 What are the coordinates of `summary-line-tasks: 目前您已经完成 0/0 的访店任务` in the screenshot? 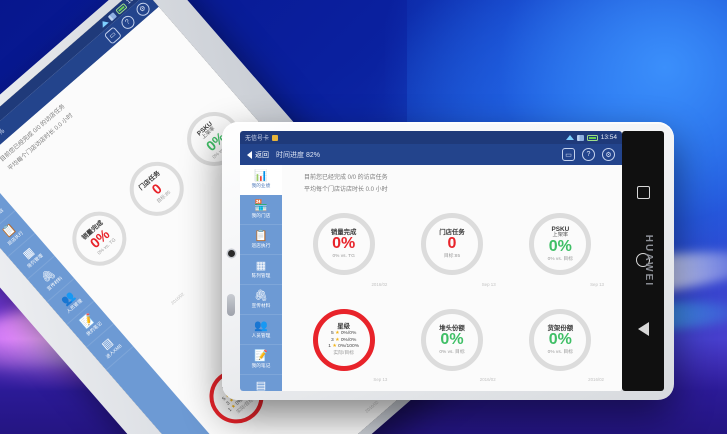 It's located at (346, 178).